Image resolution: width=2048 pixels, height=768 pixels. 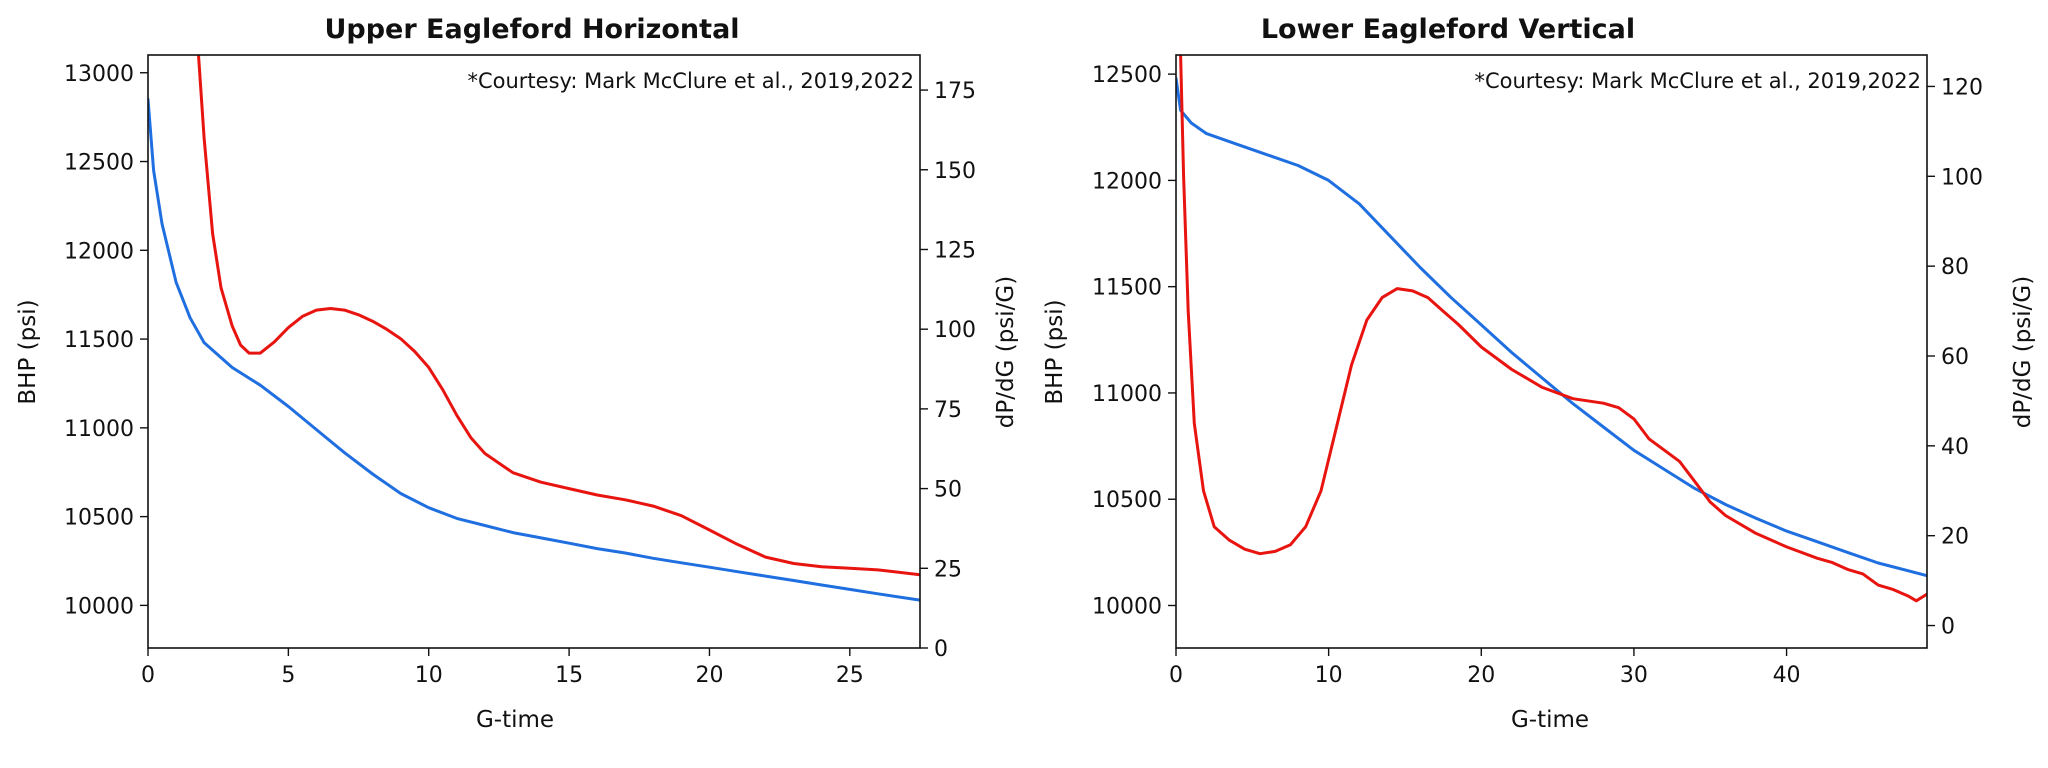 What do you see at coordinates (955, 171) in the screenshot?
I see `y2-tick-label: 150` at bounding box center [955, 171].